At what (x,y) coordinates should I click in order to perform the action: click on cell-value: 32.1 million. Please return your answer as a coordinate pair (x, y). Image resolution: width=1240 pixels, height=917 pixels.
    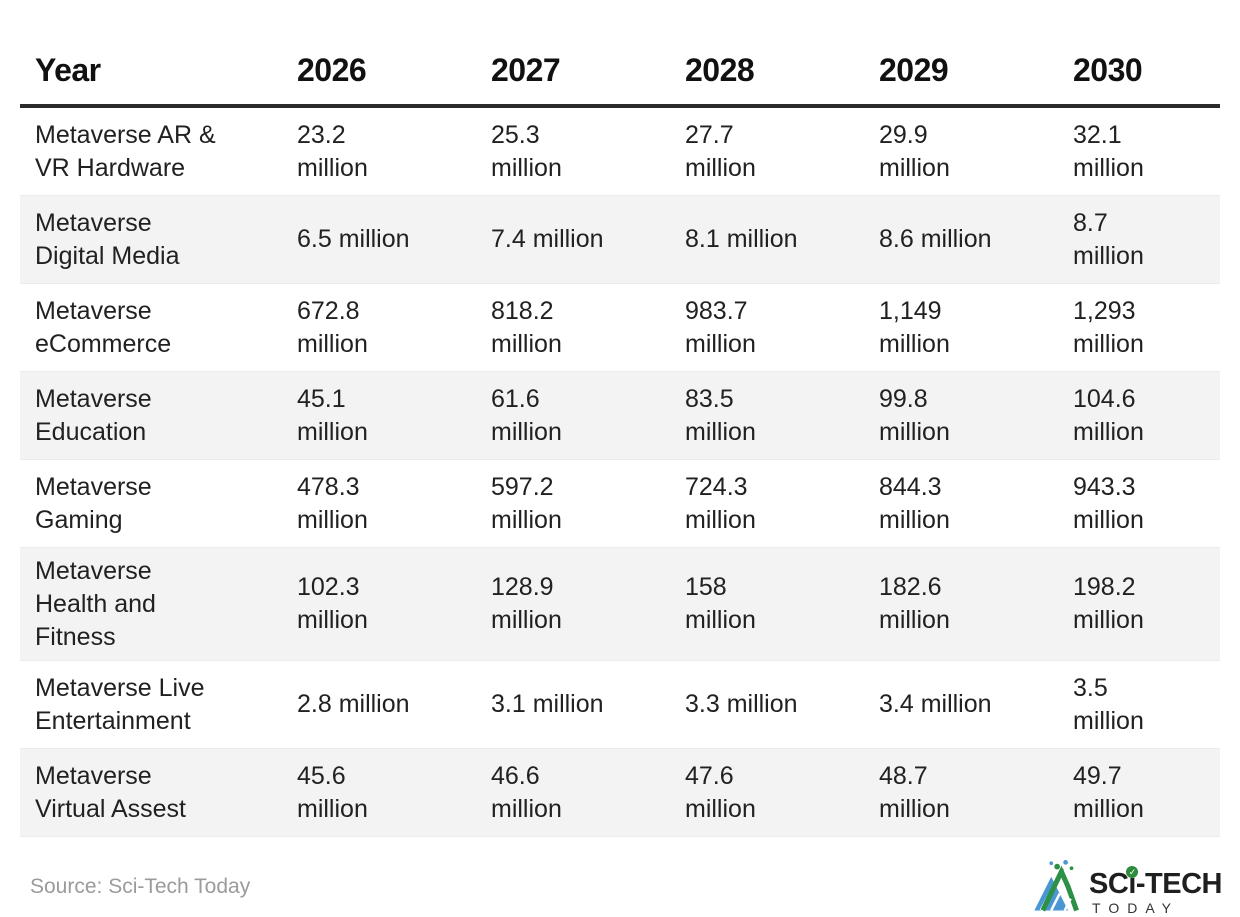
    Looking at the image, I should click on (1108, 151).